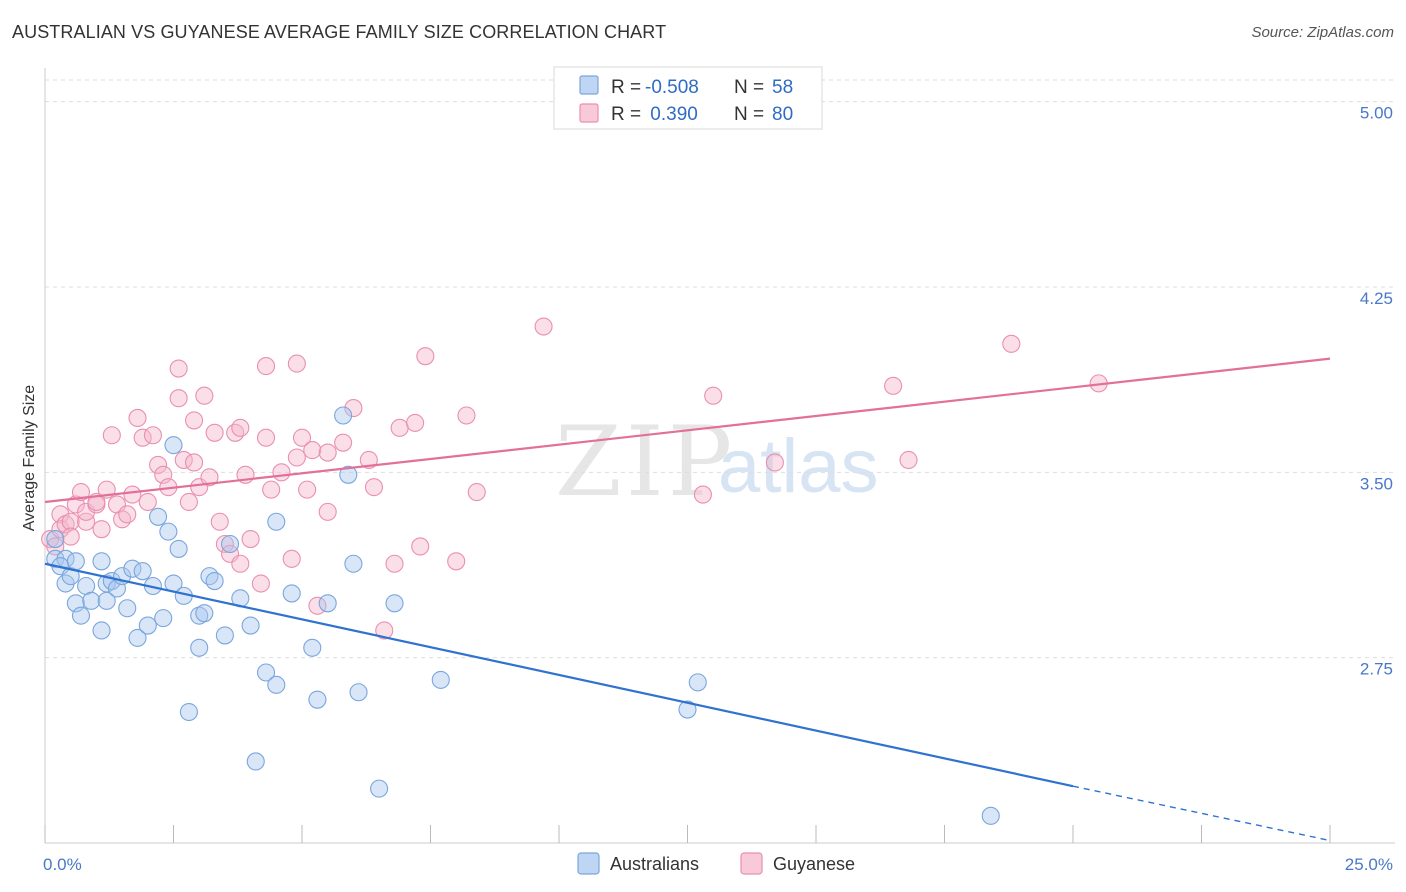 The image size is (1406, 892). I want to click on y-tick-label: 2.75, so click(1376, 669).